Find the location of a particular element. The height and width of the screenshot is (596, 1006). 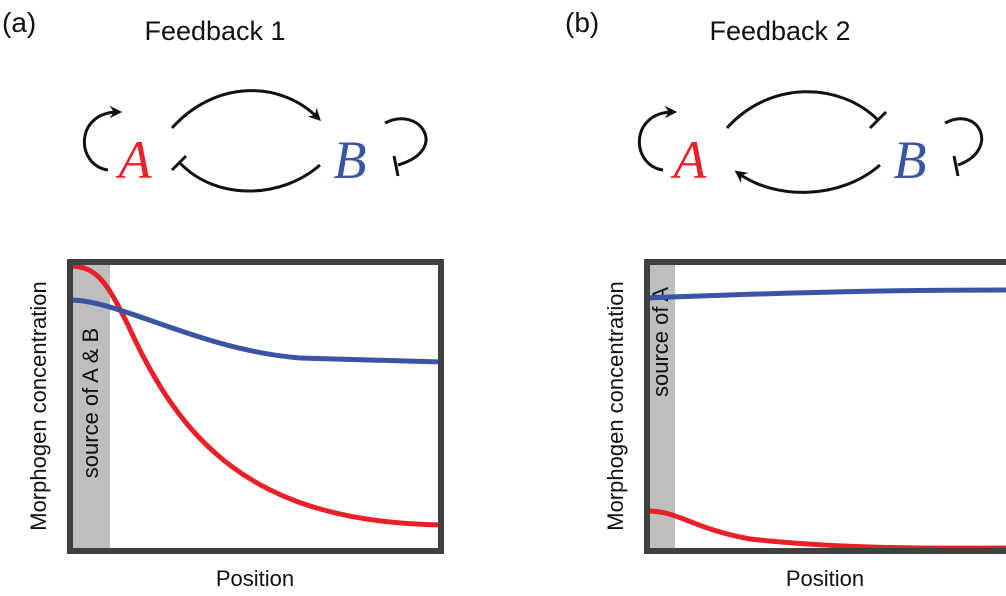

source-label: source of A is located at coordinates (660, 342).